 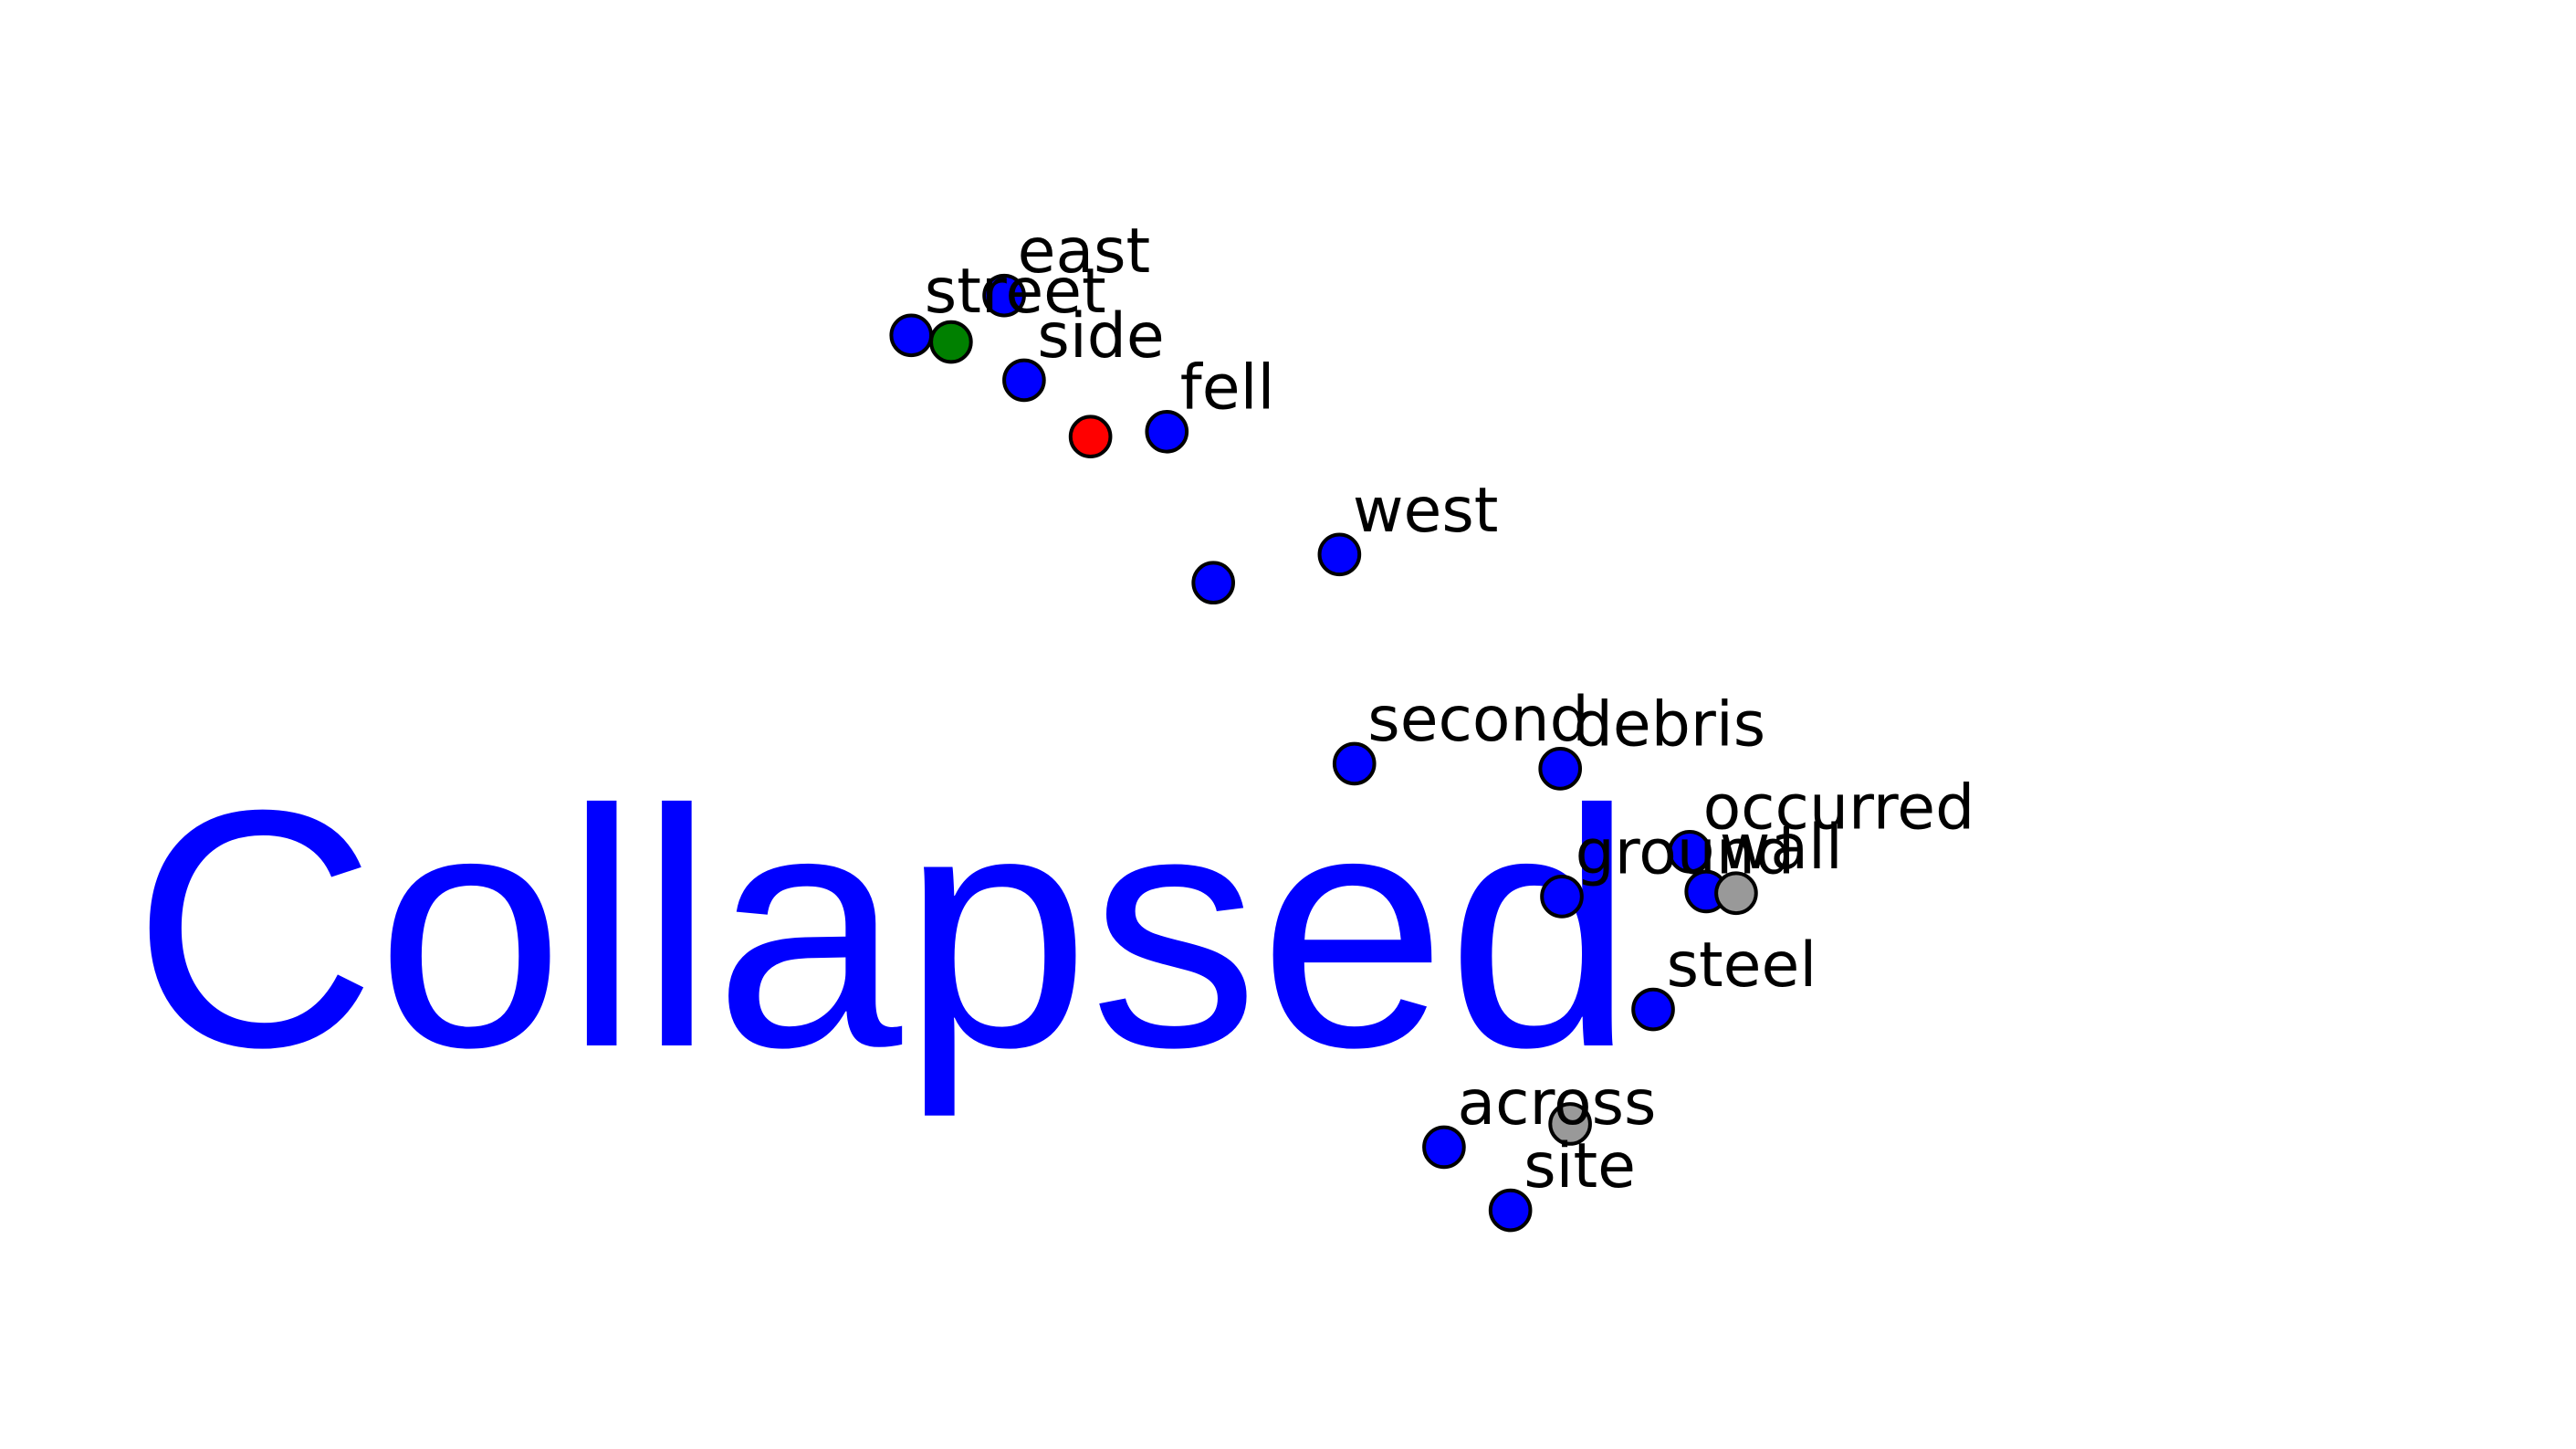 What do you see at coordinates (1560, 769) in the screenshot?
I see `point-marker-debris` at bounding box center [1560, 769].